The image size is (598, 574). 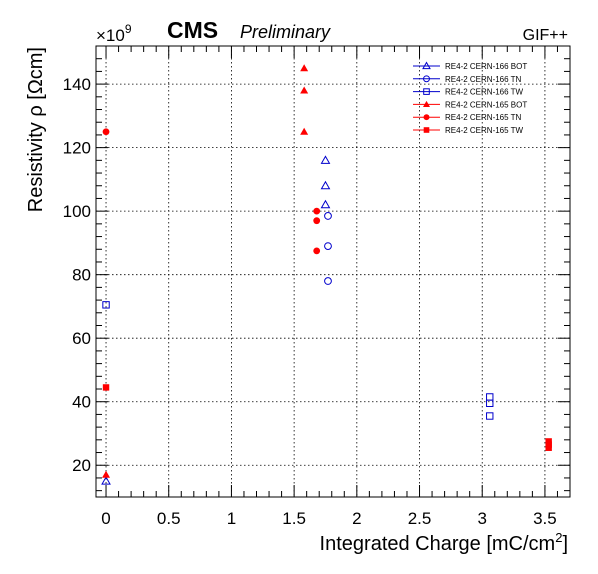 I want to click on y-tick-label: 140, so click(x=77, y=84).